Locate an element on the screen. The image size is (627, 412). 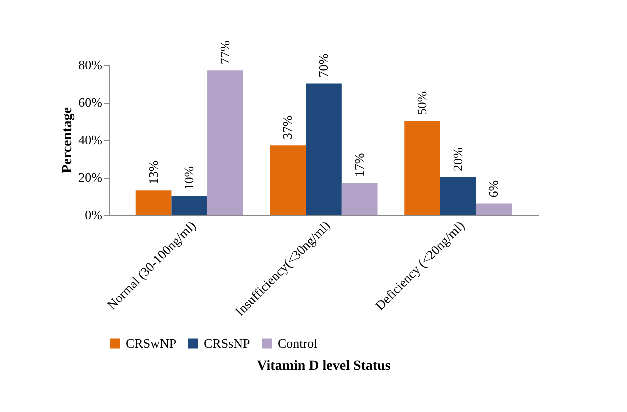
y-tick-label: 40% is located at coordinates (90, 140).